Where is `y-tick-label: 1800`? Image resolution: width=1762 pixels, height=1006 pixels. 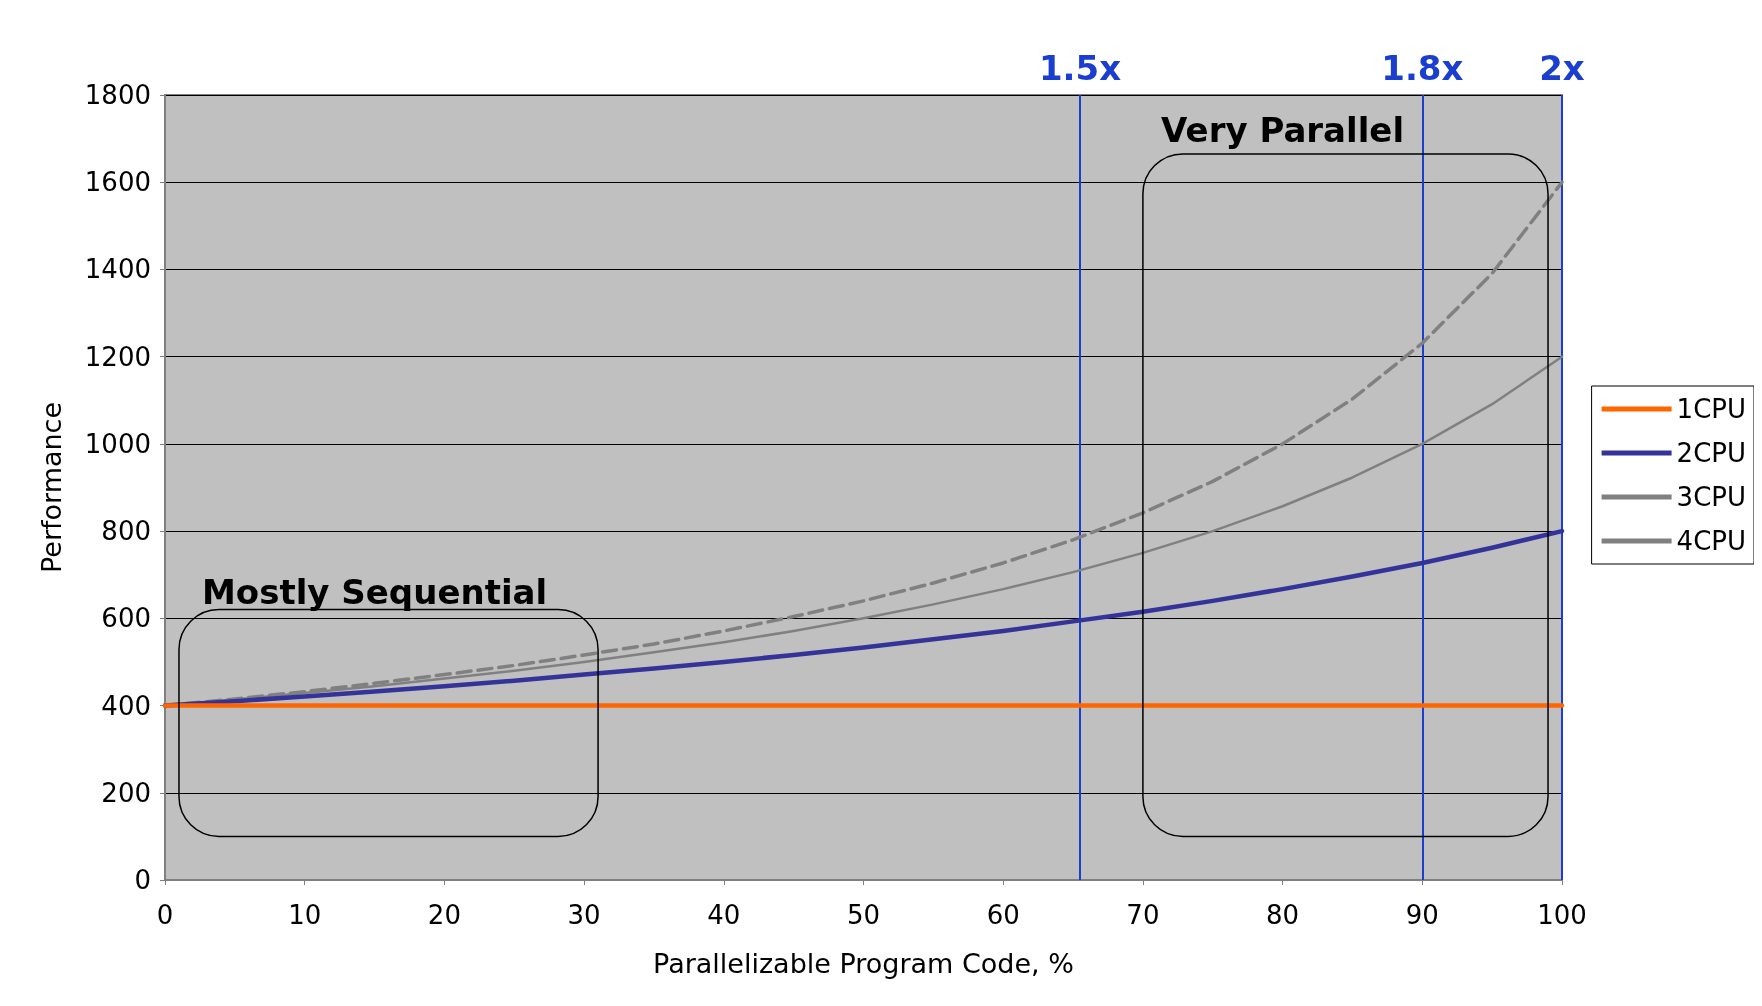
y-tick-label: 1800 is located at coordinates (117, 95).